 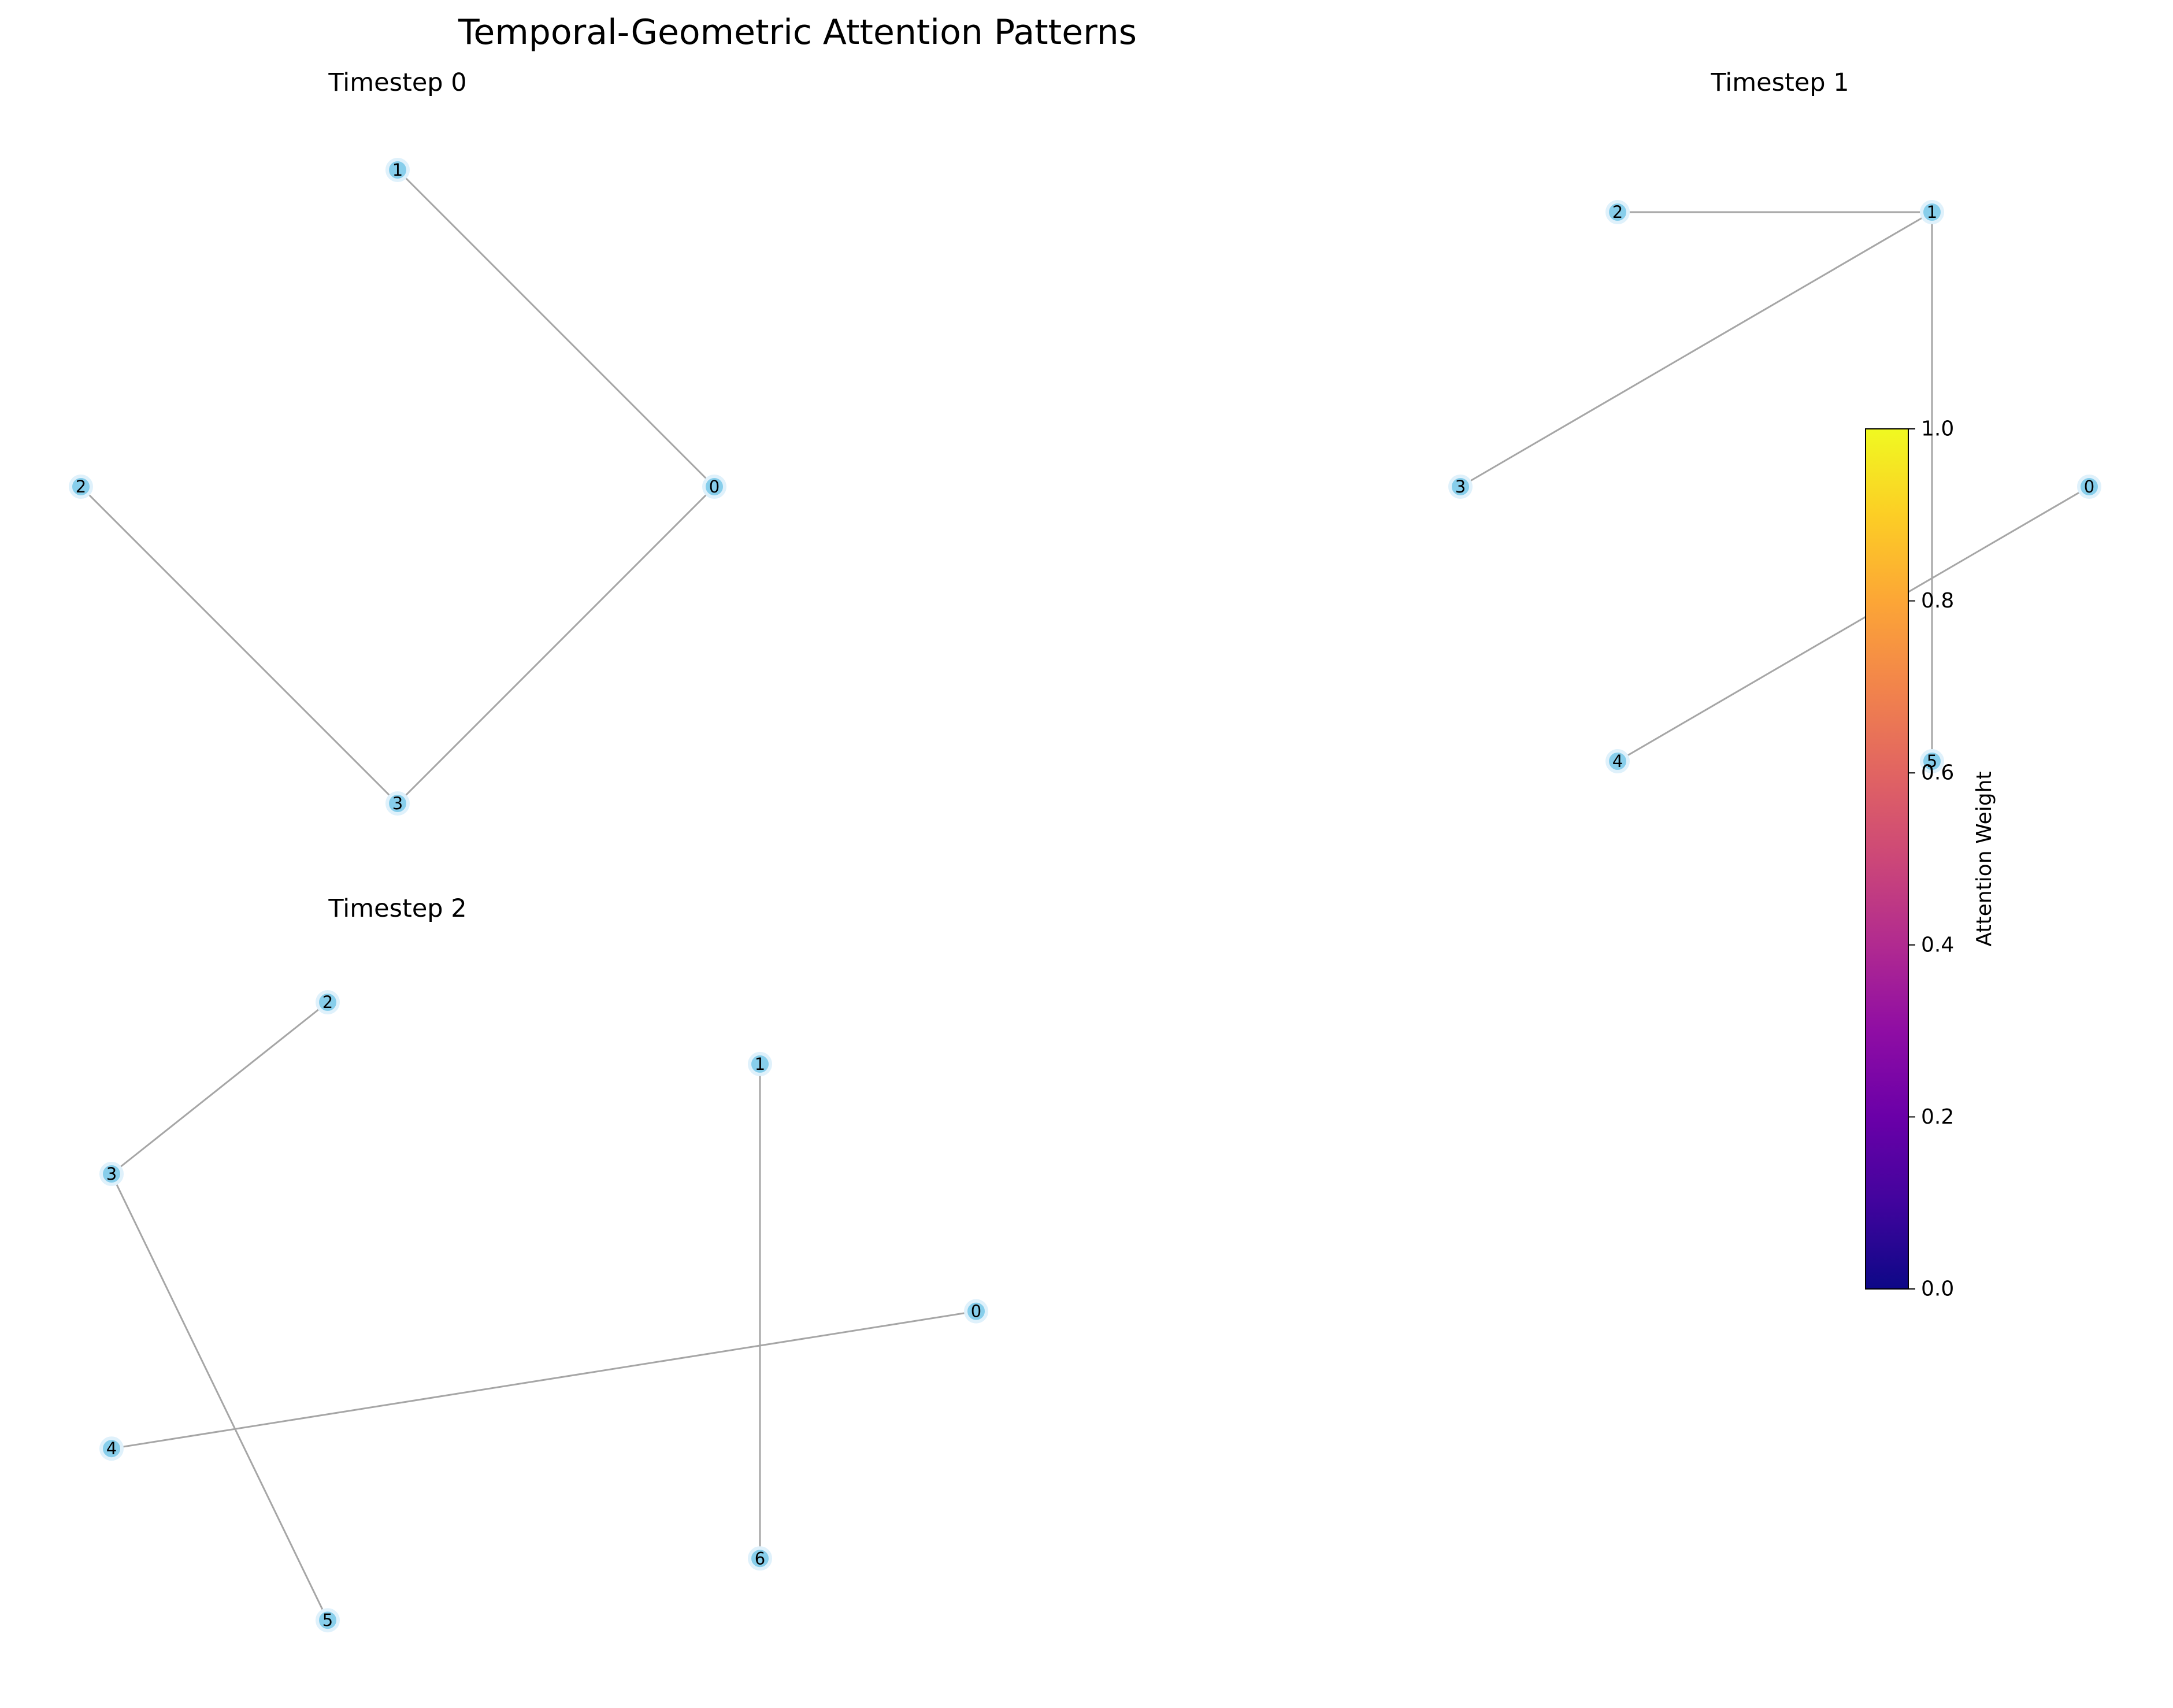 I want to click on colorbar-tick-label: 0.0, so click(x=1937, y=1289).